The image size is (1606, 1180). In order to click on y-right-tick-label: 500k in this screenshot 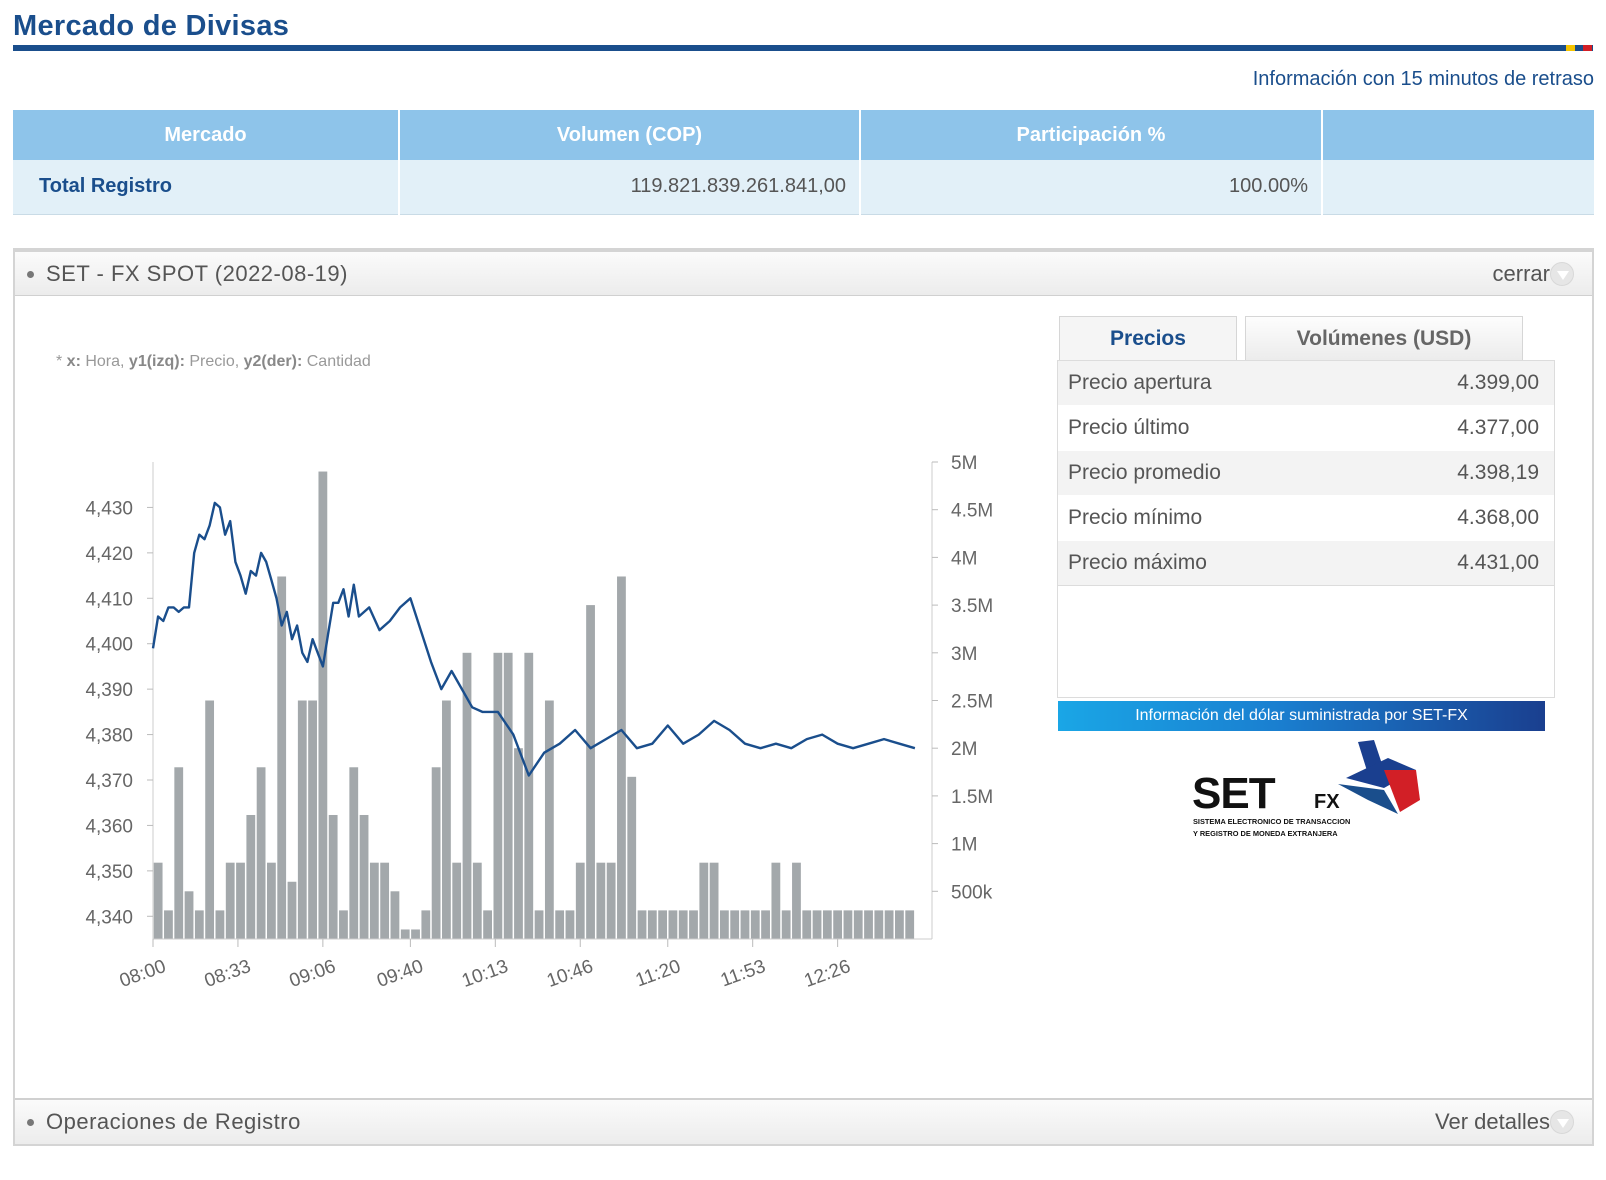, I will do `click(972, 892)`.